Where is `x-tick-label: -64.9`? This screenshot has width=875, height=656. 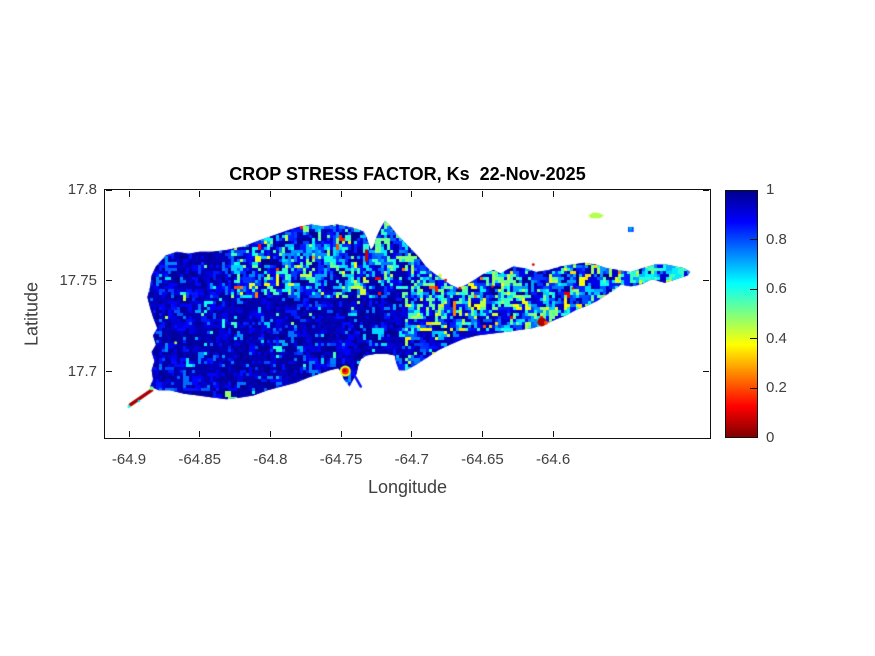
x-tick-label: -64.9 is located at coordinates (129, 459).